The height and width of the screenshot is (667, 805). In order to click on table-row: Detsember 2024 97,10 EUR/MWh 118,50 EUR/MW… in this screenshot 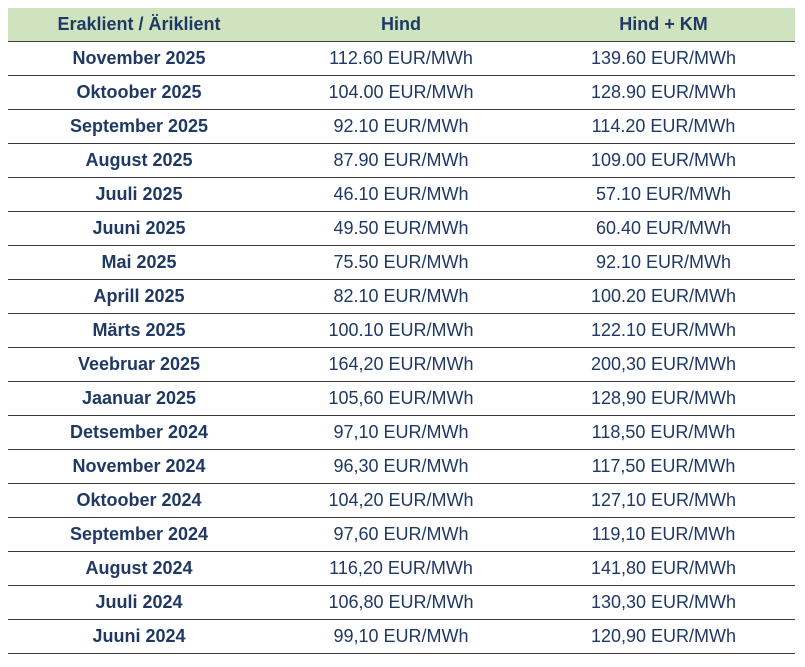, I will do `click(401, 432)`.